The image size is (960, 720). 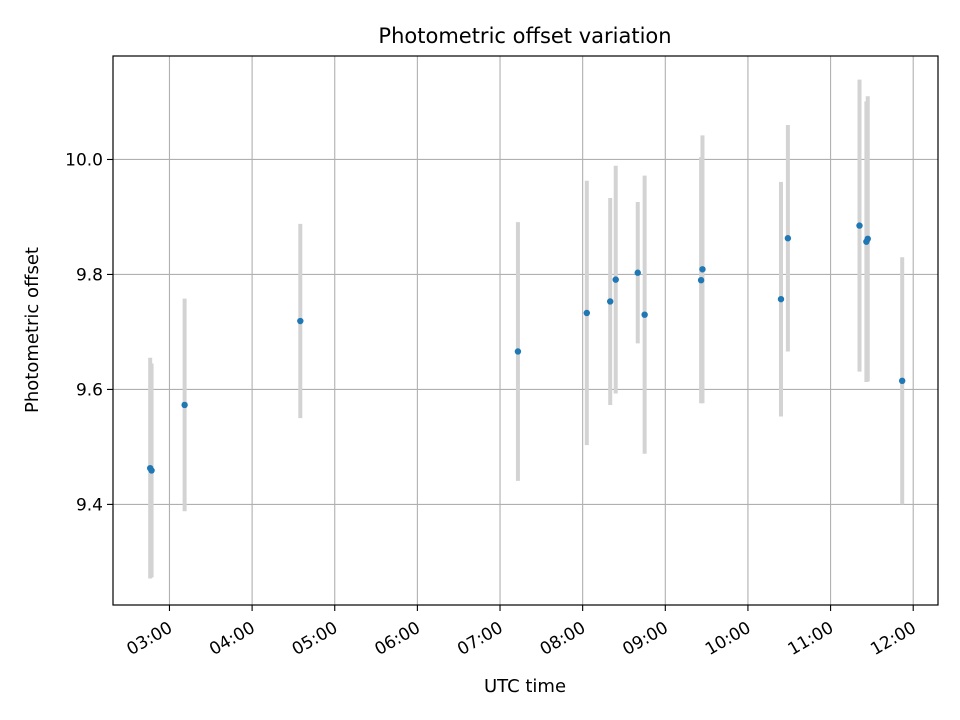 I want to click on y-tick-label: 10.0, so click(x=84, y=160).